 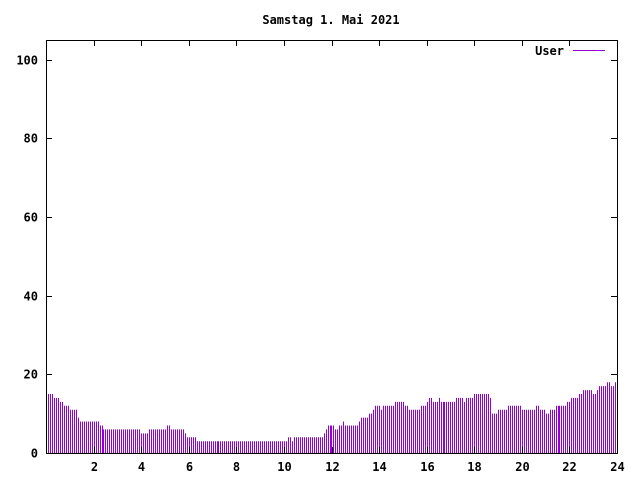 I want to click on x-tick-label: 24, so click(x=617, y=467).